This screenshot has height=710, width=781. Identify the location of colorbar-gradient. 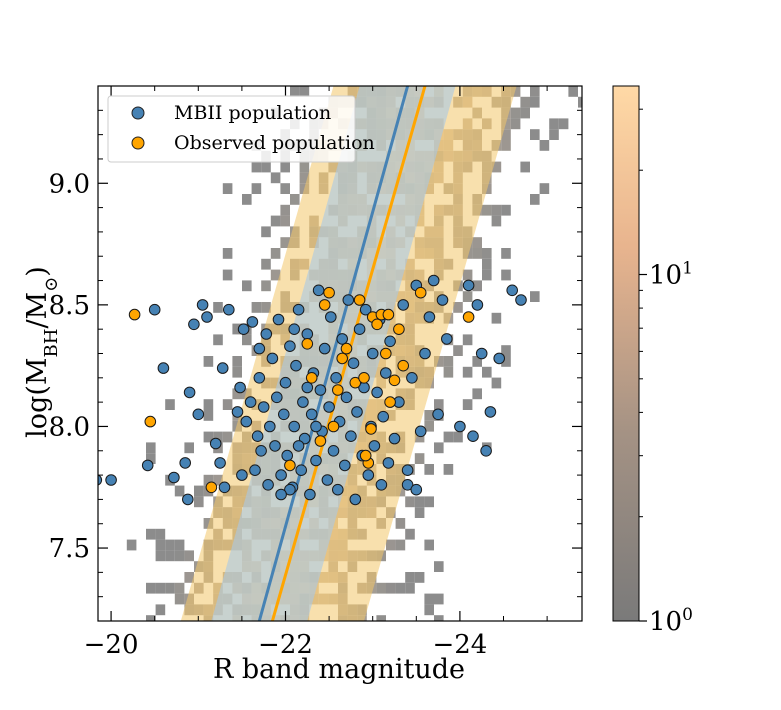
(626, 353).